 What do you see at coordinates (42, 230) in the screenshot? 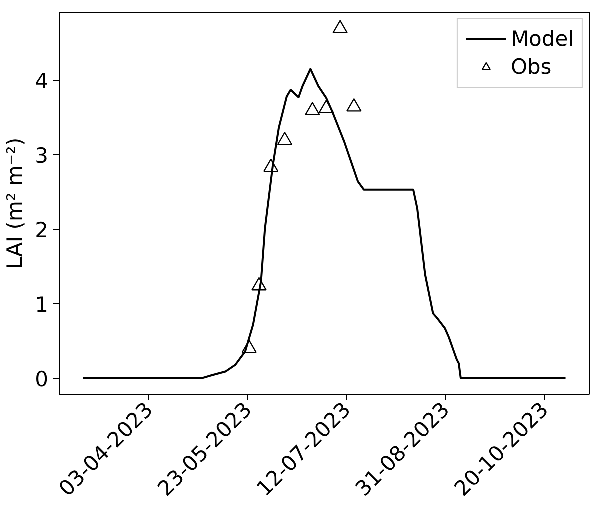
I see `y-tick-label: 2` at bounding box center [42, 230].